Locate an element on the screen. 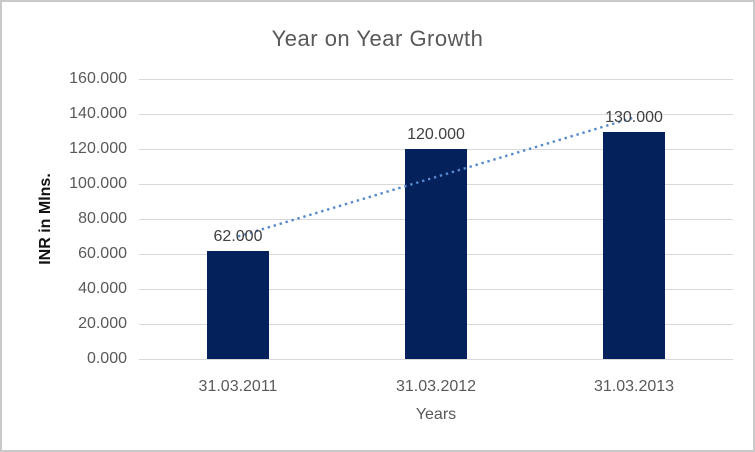  y-tick-label: 80.000 is located at coordinates (102, 218).